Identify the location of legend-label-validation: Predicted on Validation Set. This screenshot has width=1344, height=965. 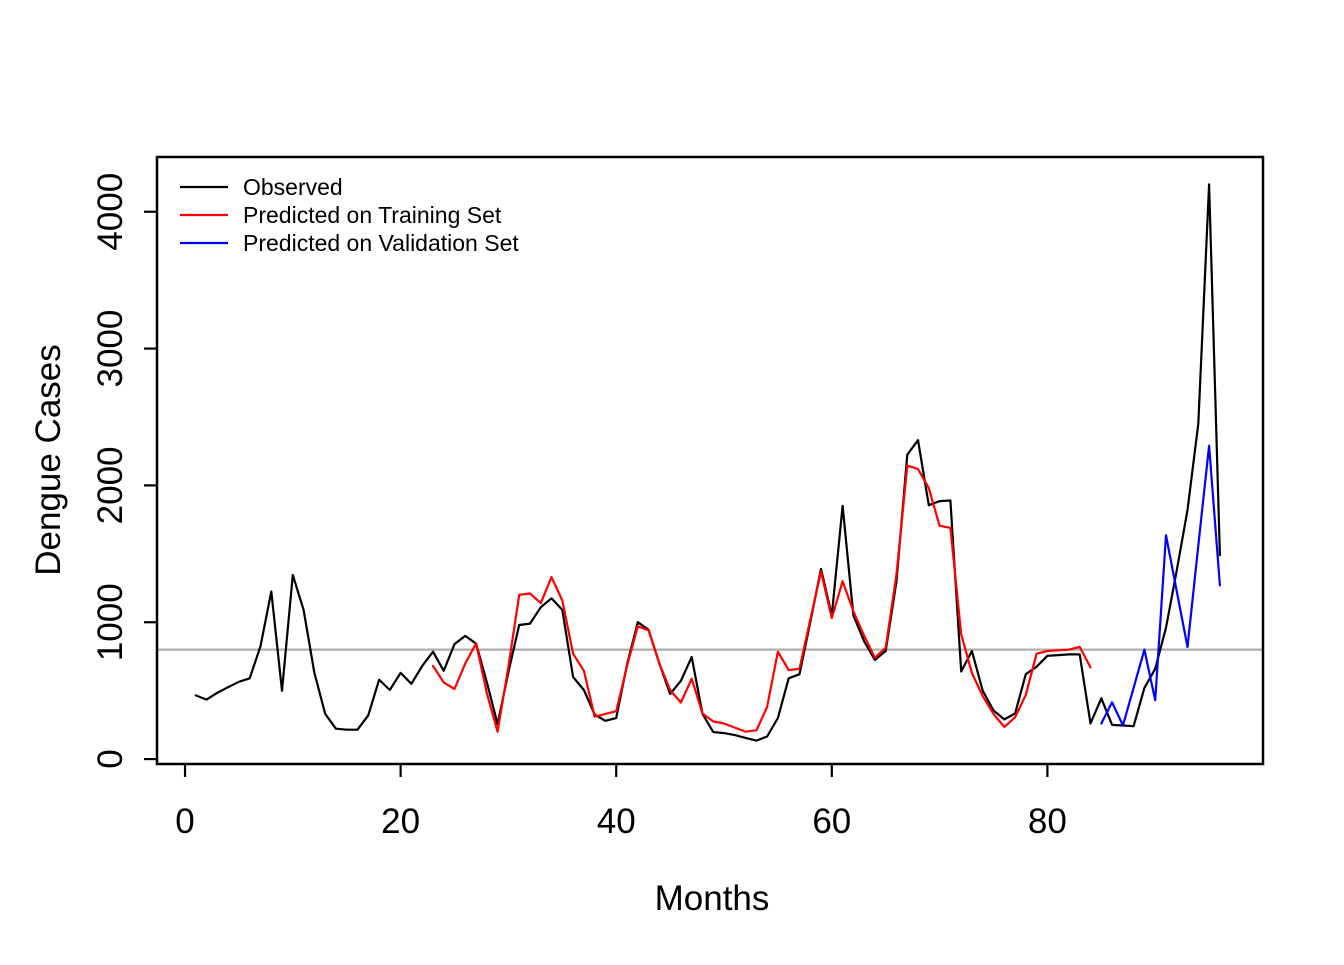
(381, 243).